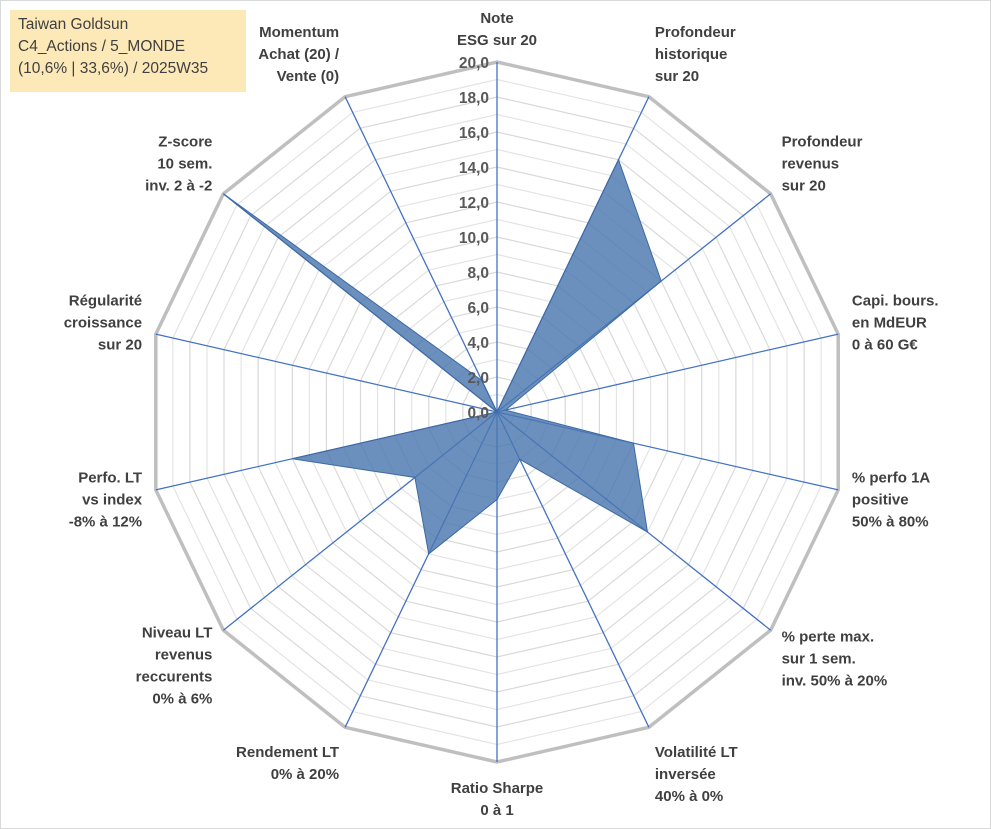 This screenshot has width=991, height=829. Describe the element at coordinates (696, 752) in the screenshot. I see `axis-label-line: Volatilité LT` at that location.